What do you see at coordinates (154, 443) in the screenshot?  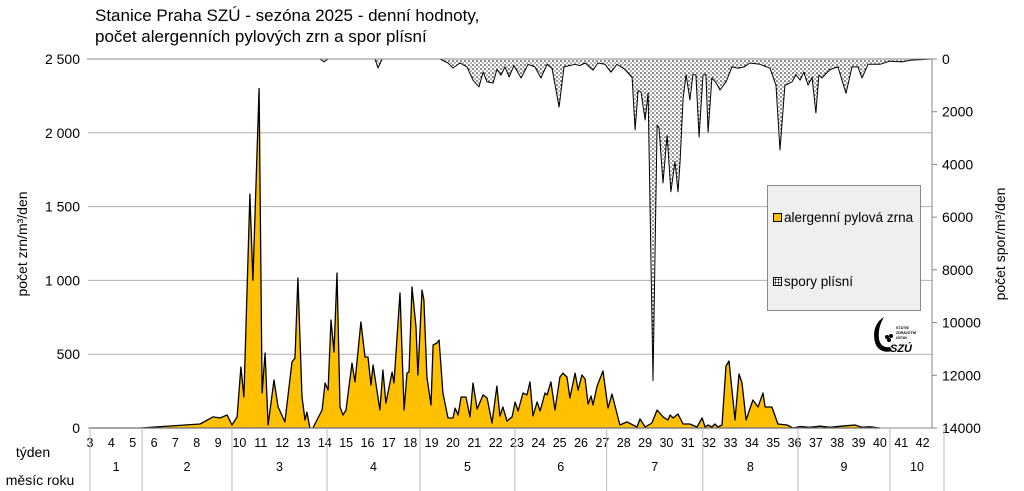 I see `x-tick-label-week: 6` at bounding box center [154, 443].